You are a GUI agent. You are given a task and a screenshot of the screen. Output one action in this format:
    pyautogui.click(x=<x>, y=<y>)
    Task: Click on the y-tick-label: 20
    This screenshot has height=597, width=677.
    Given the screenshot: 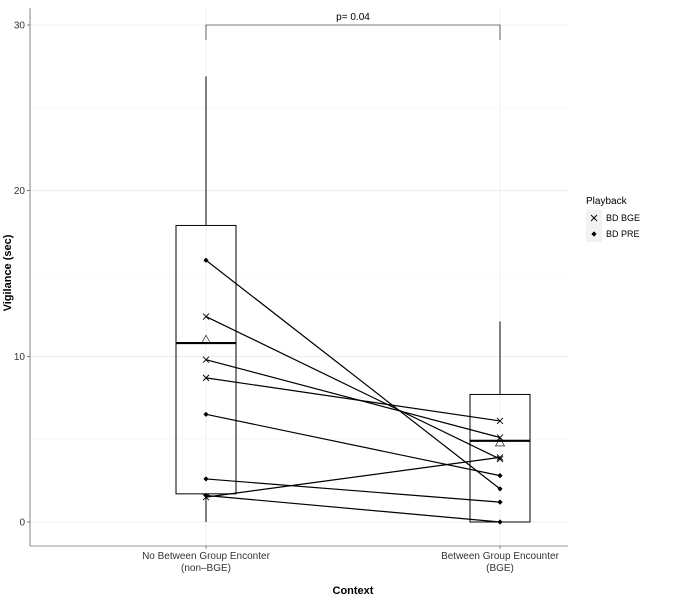 What is the action you would take?
    pyautogui.click(x=20, y=191)
    